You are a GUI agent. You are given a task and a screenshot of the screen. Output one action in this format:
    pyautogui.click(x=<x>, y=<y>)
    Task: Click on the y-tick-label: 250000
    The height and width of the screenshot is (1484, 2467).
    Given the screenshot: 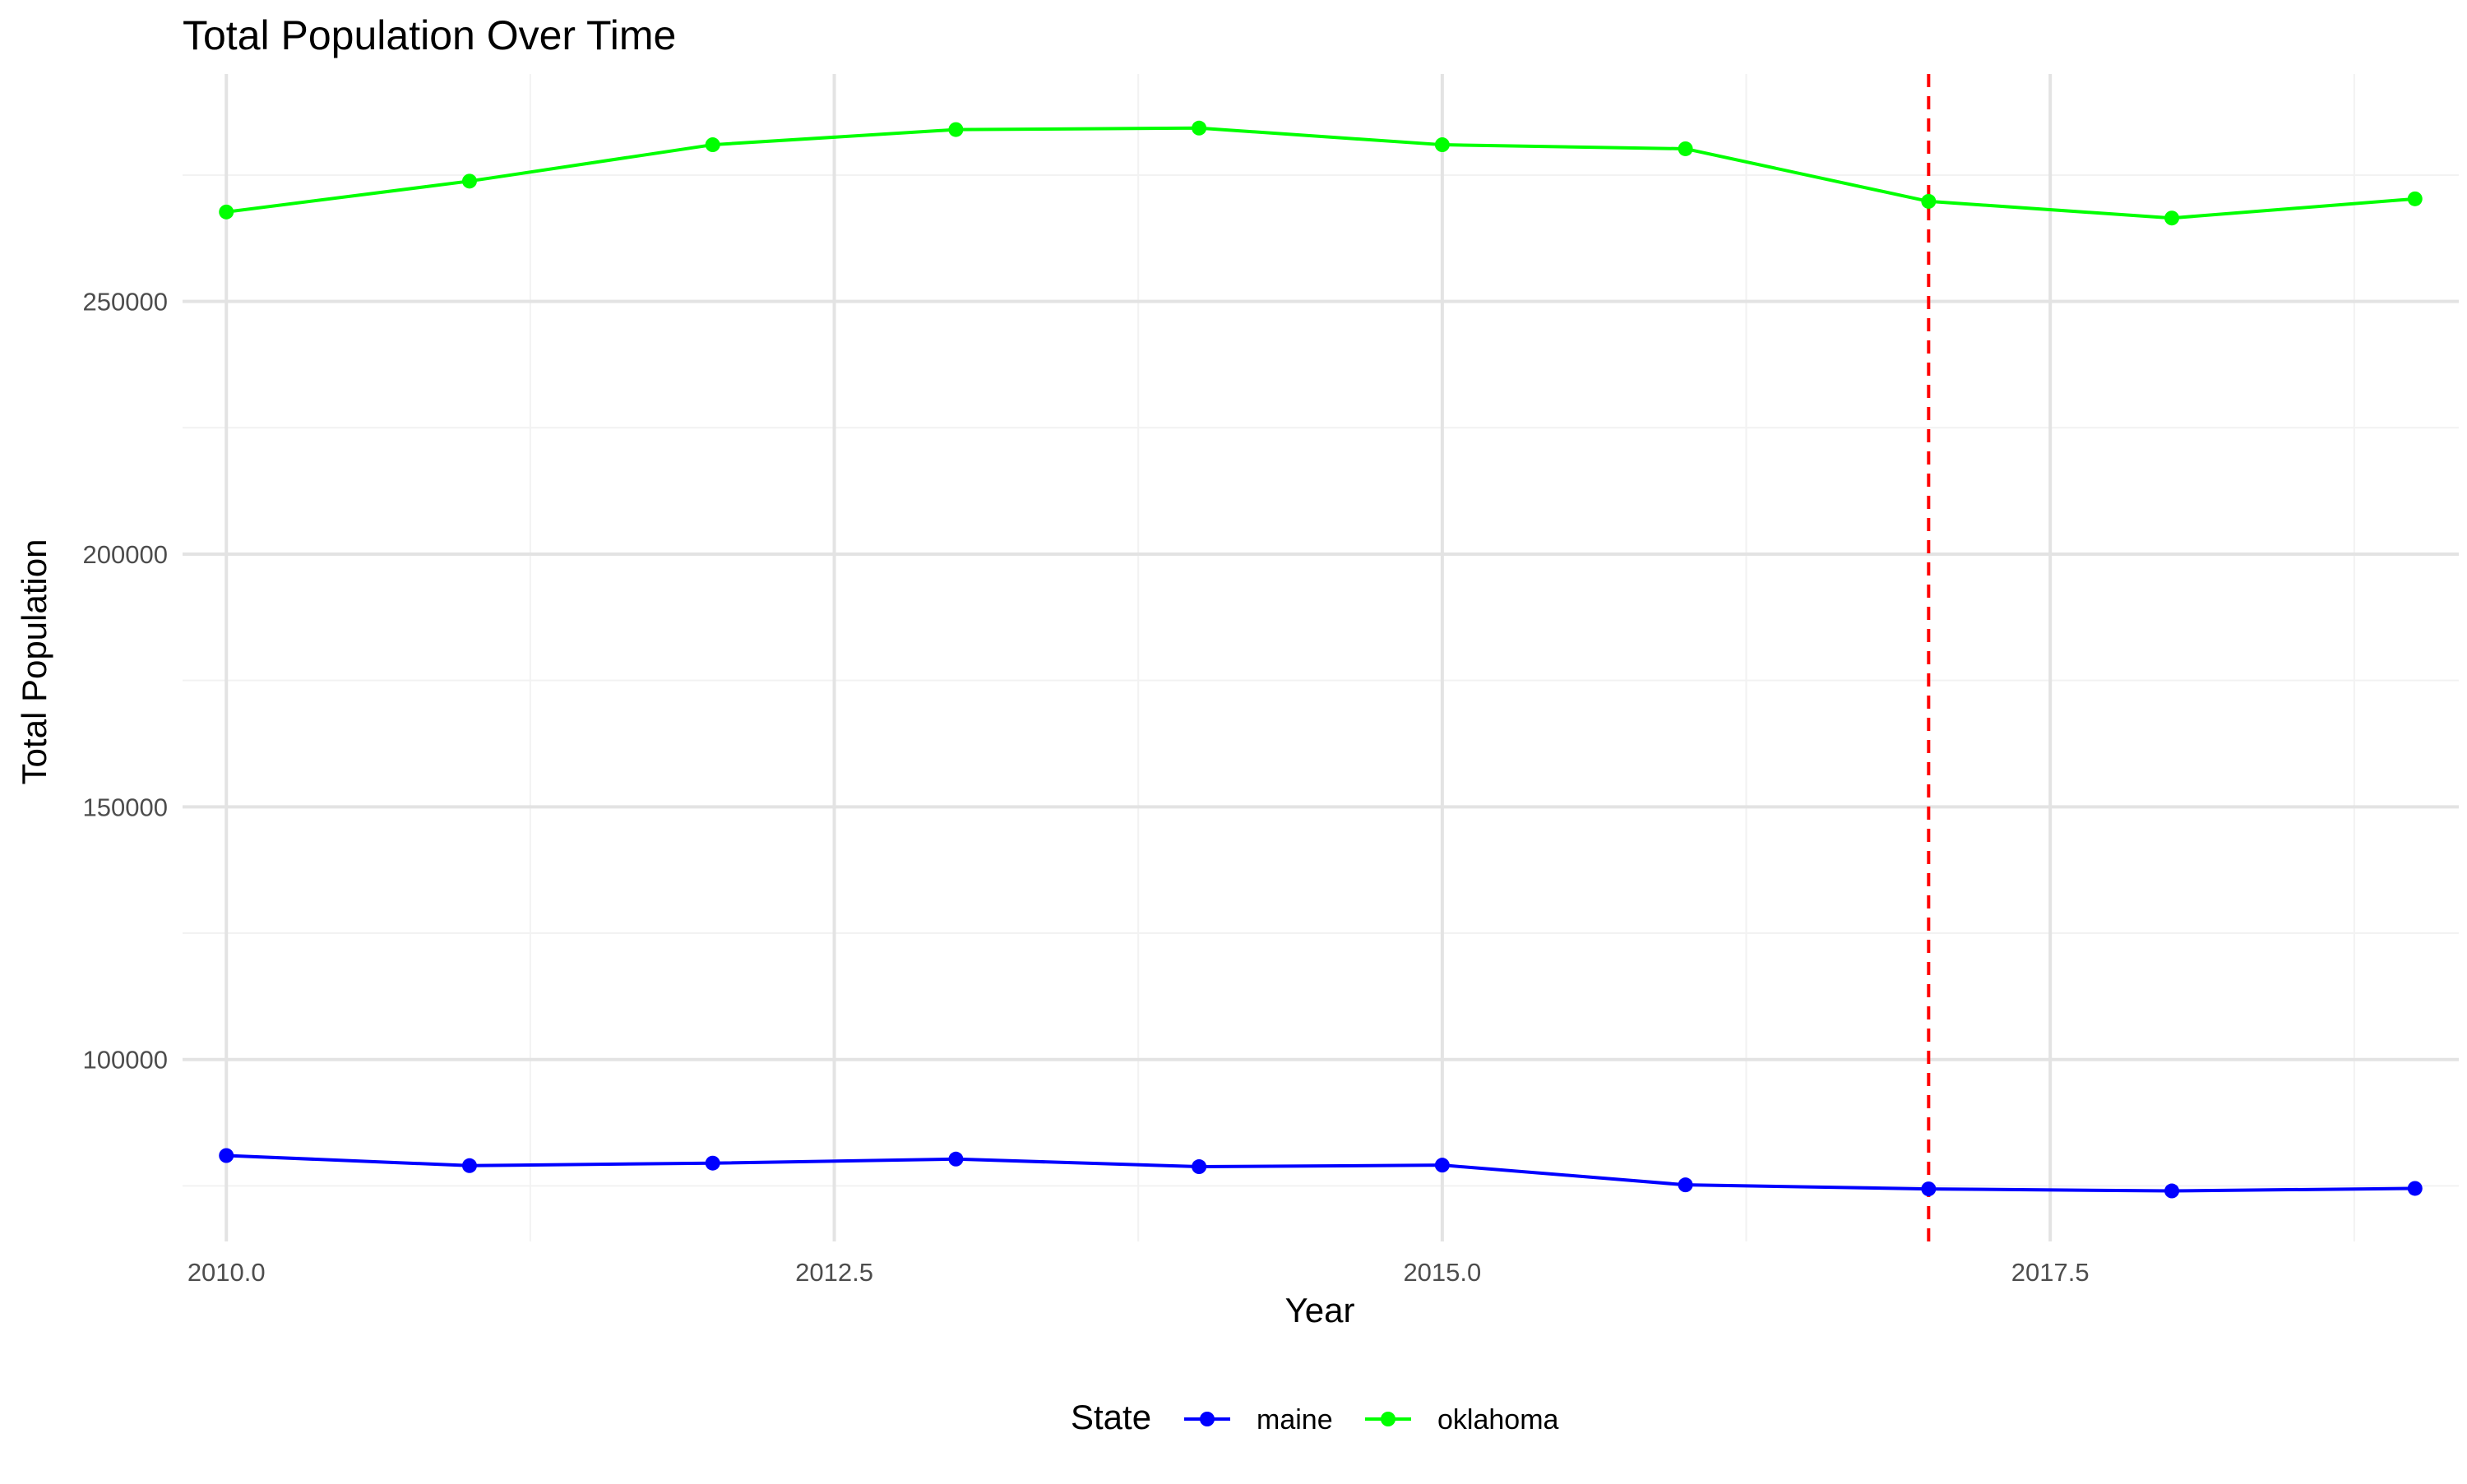 What is the action you would take?
    pyautogui.click(x=125, y=302)
    